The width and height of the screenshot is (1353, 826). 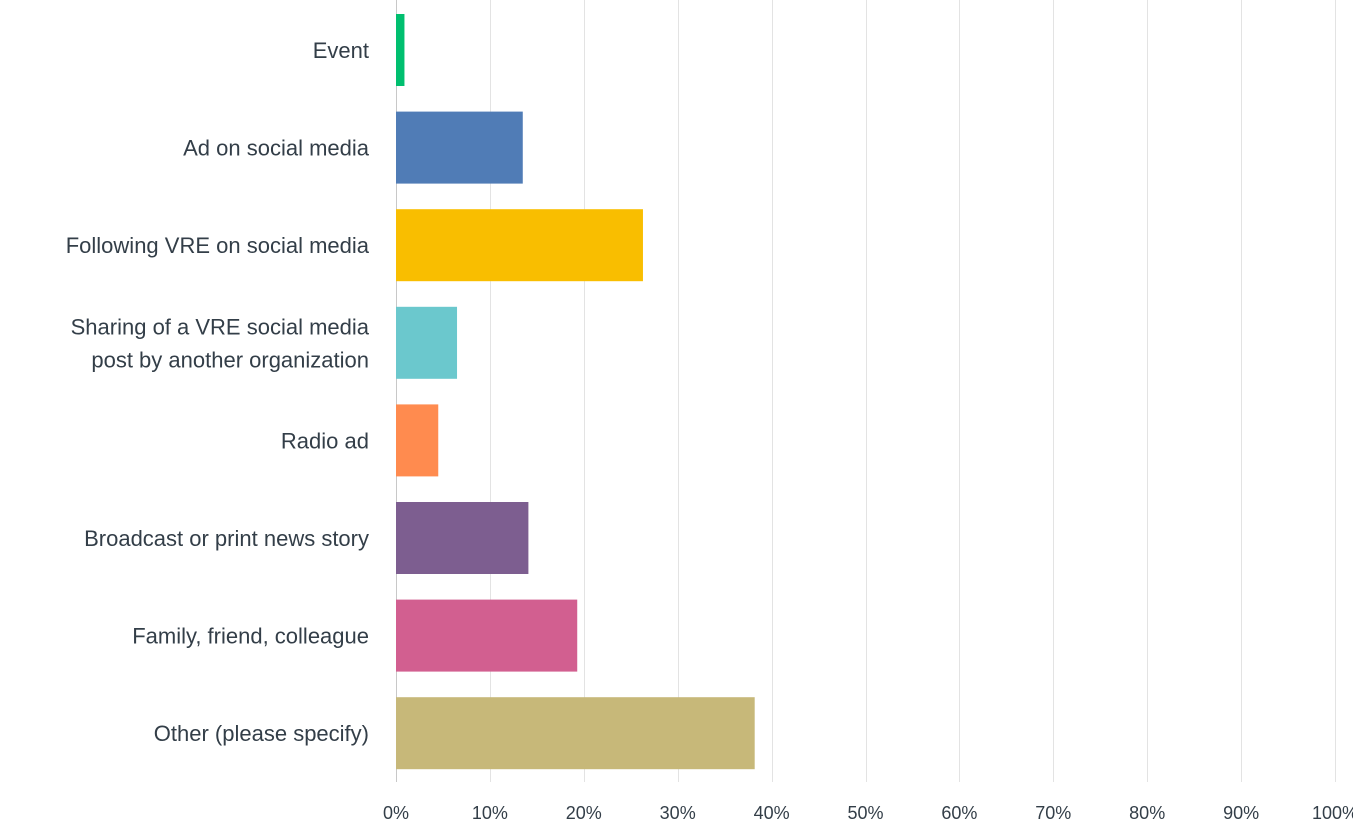 What do you see at coordinates (396, 813) in the screenshot?
I see `x-tick-label: 0%` at bounding box center [396, 813].